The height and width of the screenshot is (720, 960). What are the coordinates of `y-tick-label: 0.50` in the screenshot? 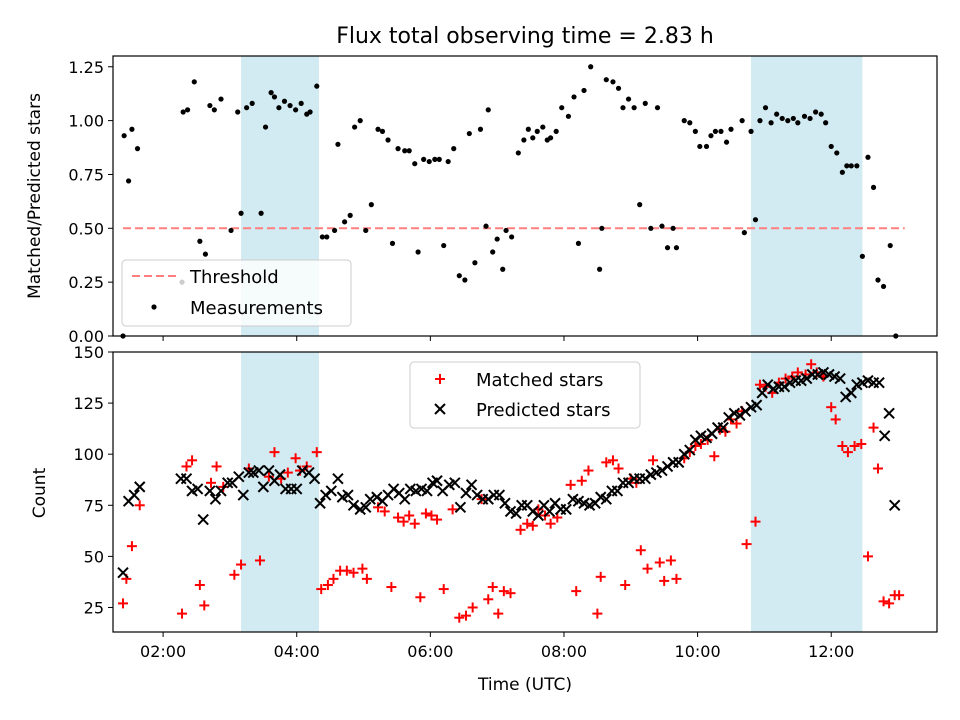 It's located at (86, 228).